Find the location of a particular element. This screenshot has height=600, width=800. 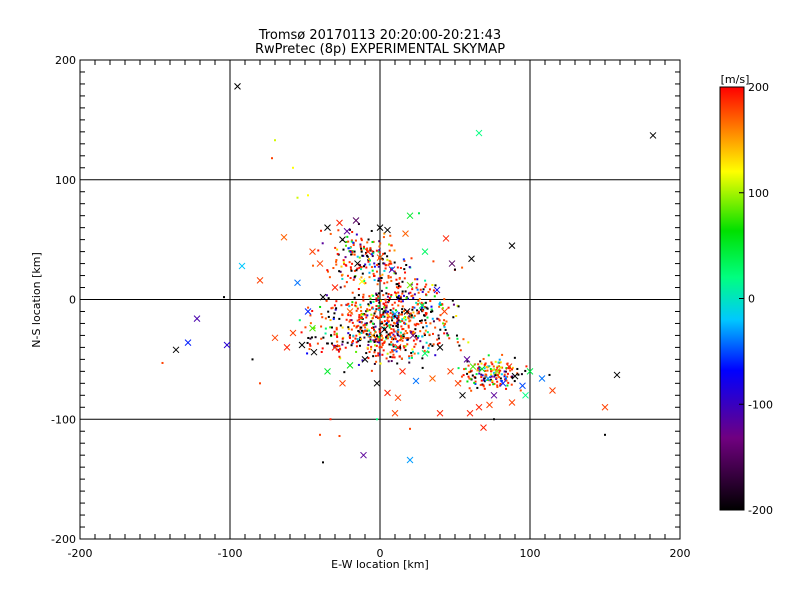

chart-title: Tromsø 20170113 20:20:00-20:21:43 is located at coordinates (379, 35).